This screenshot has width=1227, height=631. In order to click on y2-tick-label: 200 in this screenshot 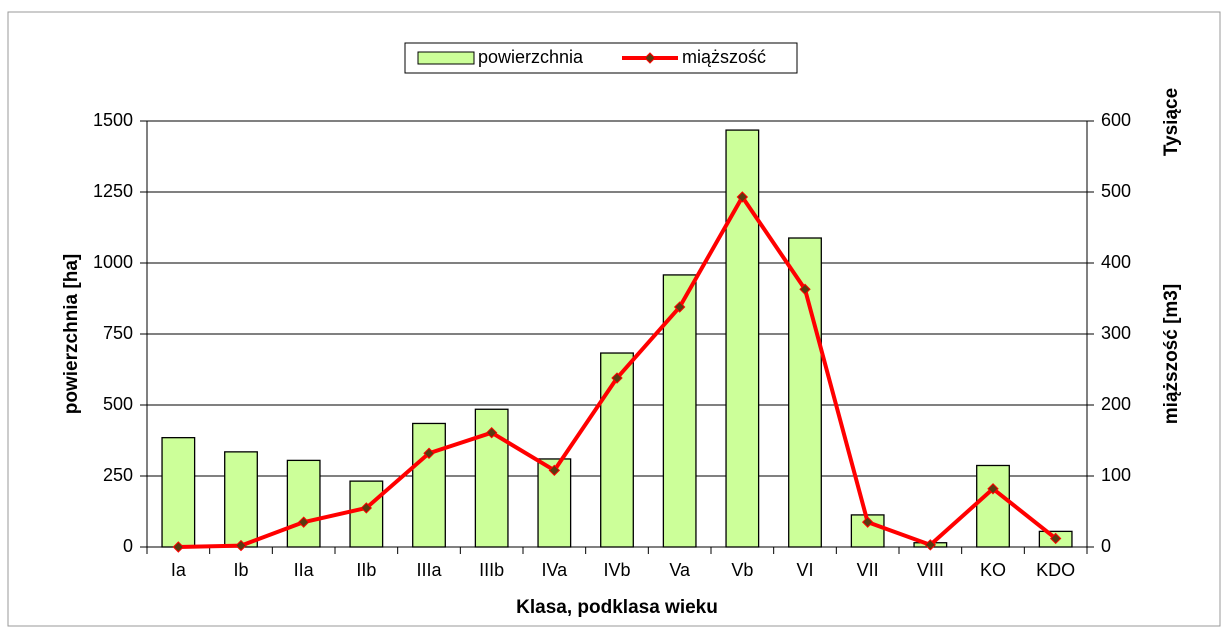, I will do `click(1116, 404)`.